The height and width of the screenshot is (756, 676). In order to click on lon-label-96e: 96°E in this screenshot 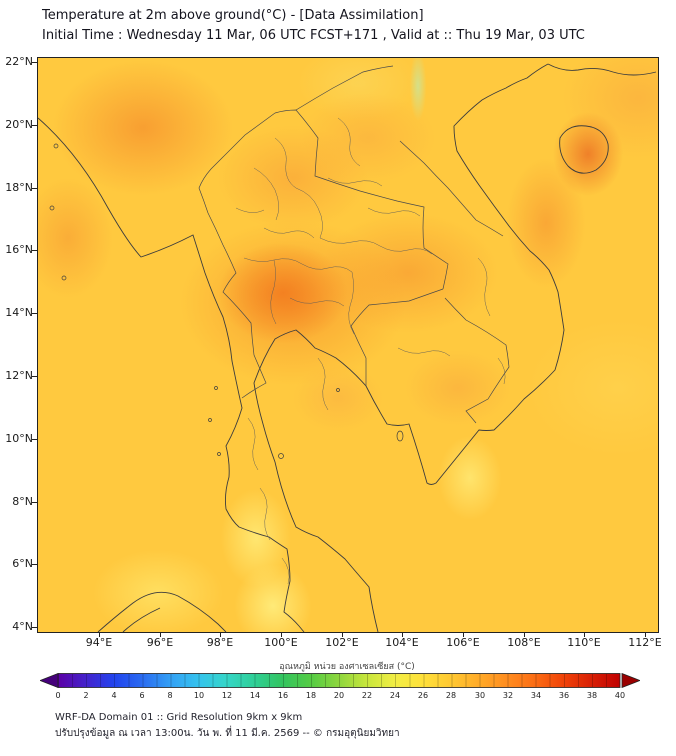, I will do `click(160, 642)`.